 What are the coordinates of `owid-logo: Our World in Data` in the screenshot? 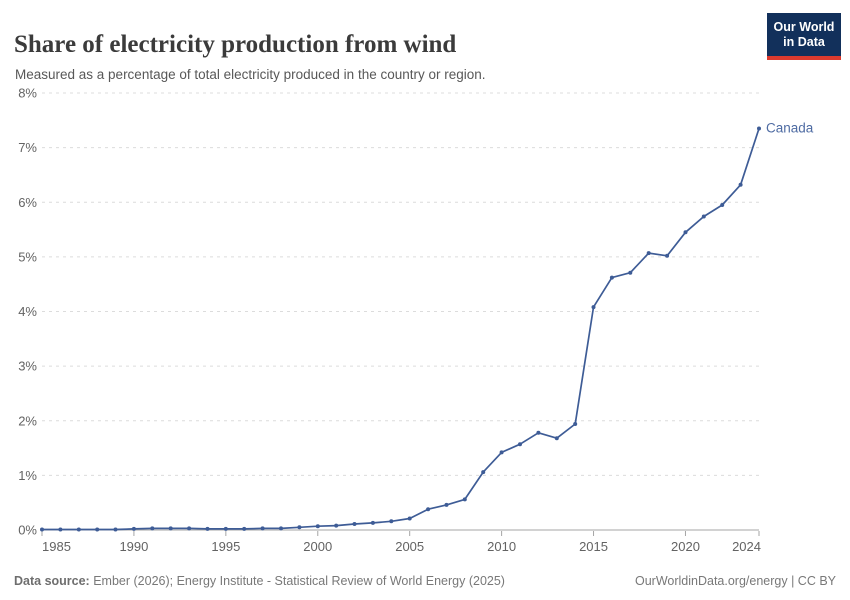 It's located at (804, 36).